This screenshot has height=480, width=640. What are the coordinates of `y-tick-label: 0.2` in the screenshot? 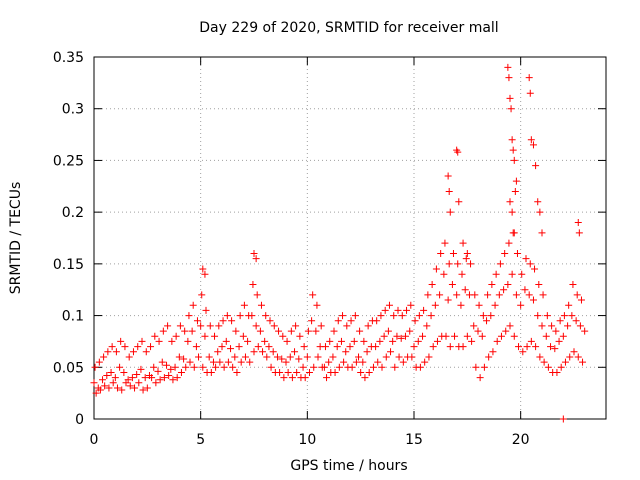 It's located at (73, 213).